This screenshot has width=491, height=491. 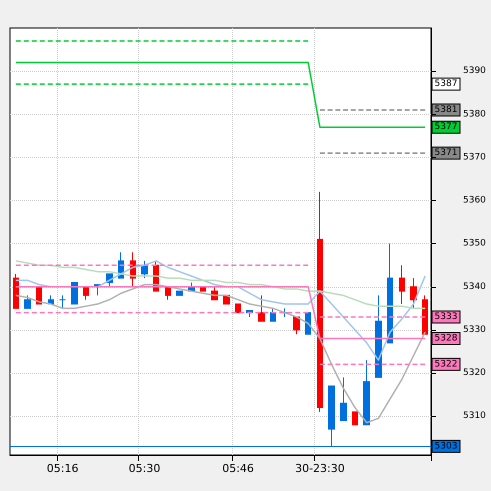 What do you see at coordinates (446, 317) in the screenshot?
I see `data-label: 5333` at bounding box center [446, 317].